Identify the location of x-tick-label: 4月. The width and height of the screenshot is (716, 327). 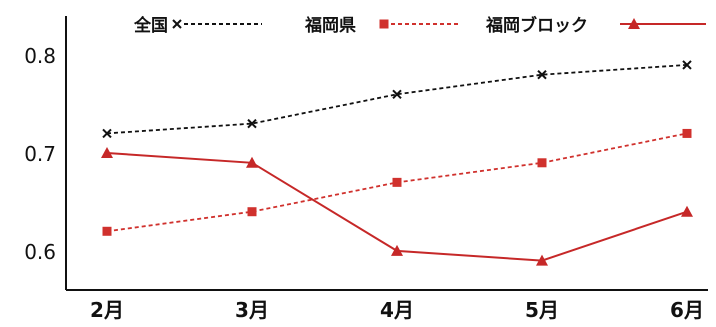
(397, 310).